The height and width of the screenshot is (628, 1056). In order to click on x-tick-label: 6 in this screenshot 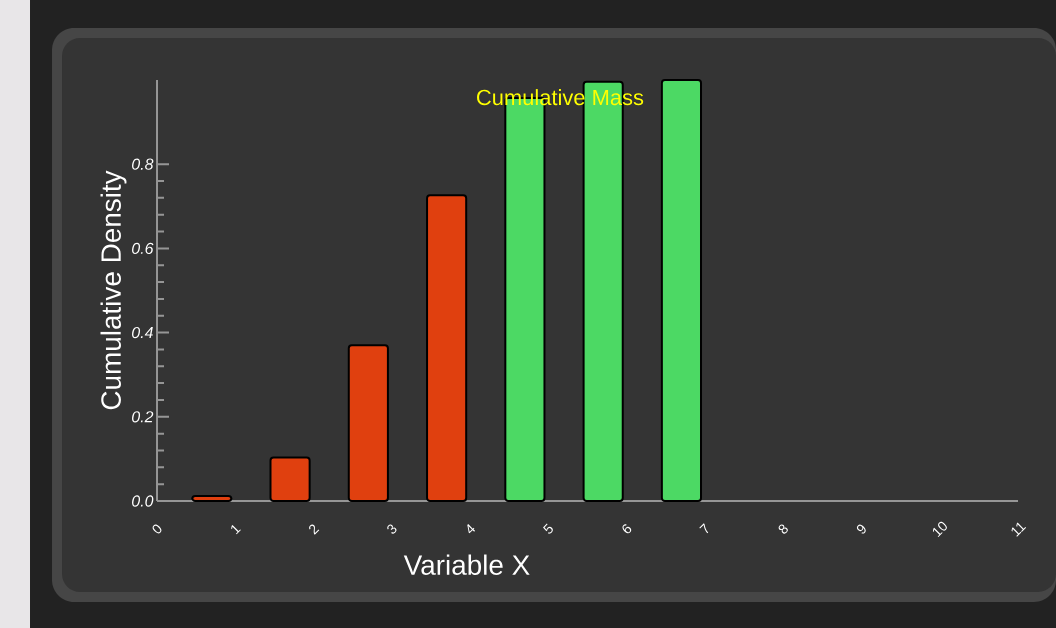, I will do `click(627, 529)`.